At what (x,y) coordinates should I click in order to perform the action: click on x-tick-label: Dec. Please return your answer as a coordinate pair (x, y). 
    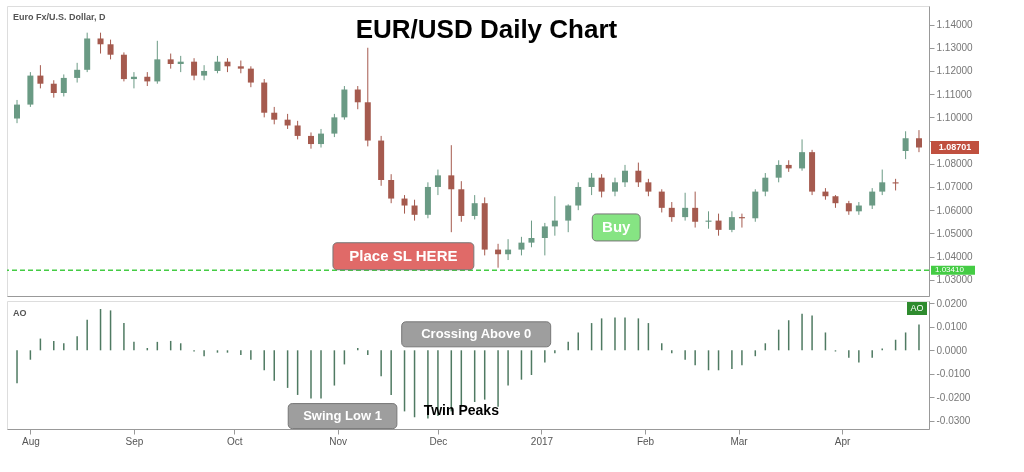
    Looking at the image, I should click on (438, 441).